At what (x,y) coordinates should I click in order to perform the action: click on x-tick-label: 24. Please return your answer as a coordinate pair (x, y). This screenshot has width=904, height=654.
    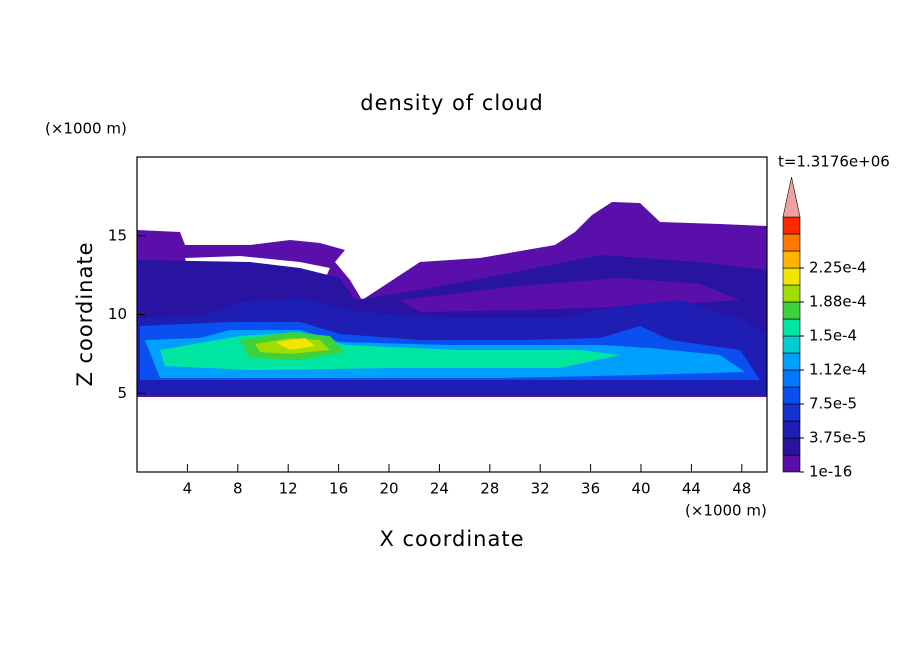
    Looking at the image, I should click on (439, 489).